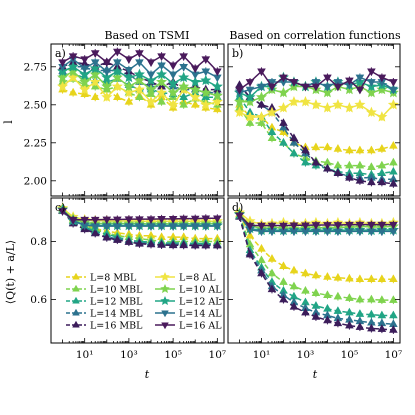  I want to click on legend-entry: L=12 MBL, so click(116, 302).